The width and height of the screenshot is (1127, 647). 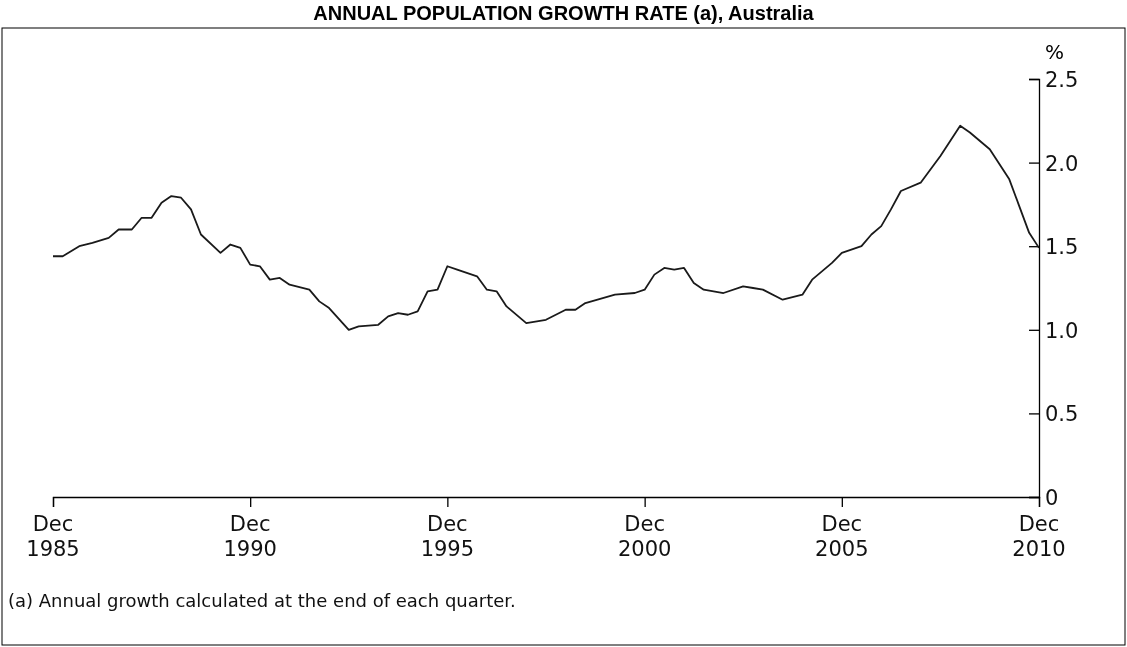 I want to click on x-tick-label: Dec 2005, so click(x=842, y=536).